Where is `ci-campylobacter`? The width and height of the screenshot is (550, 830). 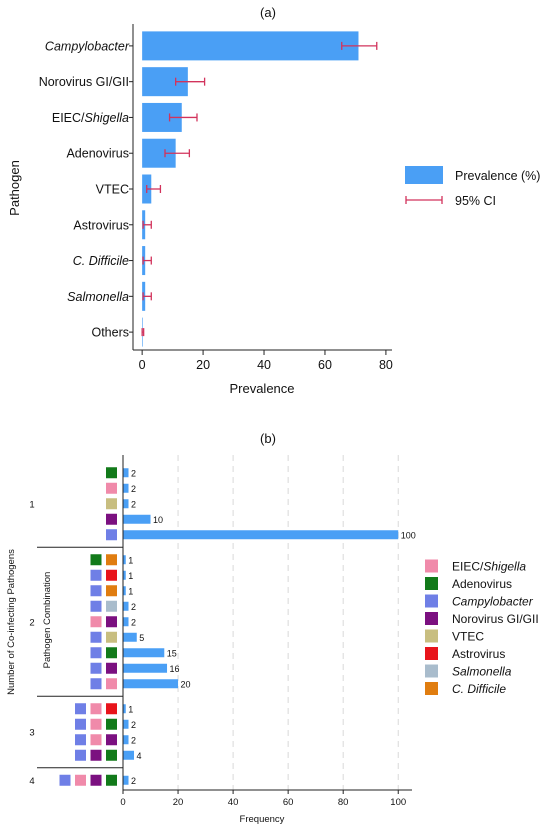 ci-campylobacter is located at coordinates (359, 45).